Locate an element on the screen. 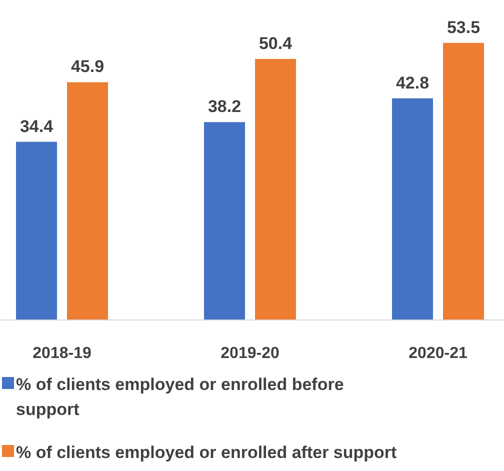 Image resolution: width=504 pixels, height=471 pixels. data-label: 45.9 is located at coordinates (87, 66).